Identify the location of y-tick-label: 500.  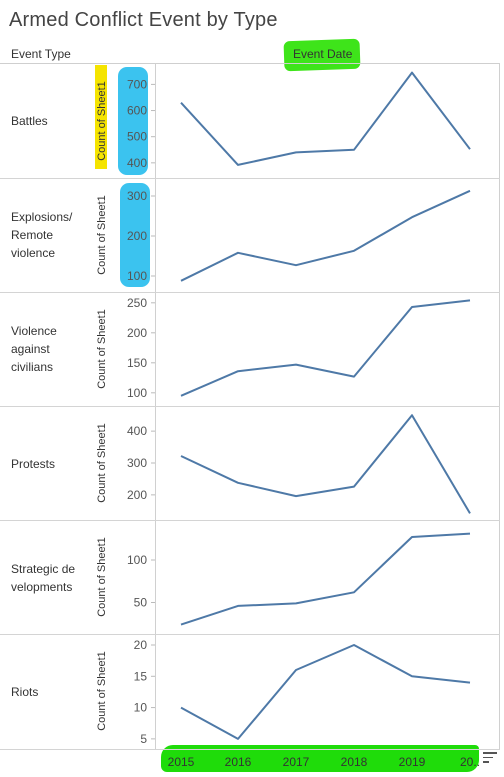
(137, 137).